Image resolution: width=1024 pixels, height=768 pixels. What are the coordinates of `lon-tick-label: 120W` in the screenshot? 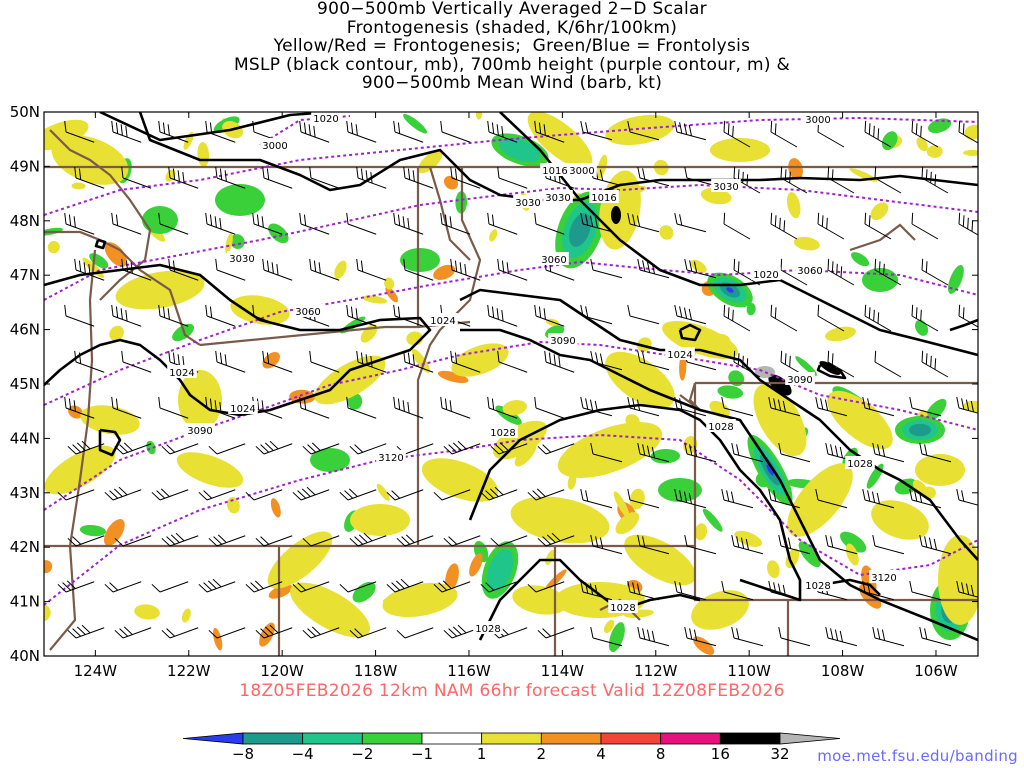 It's located at (282, 671).